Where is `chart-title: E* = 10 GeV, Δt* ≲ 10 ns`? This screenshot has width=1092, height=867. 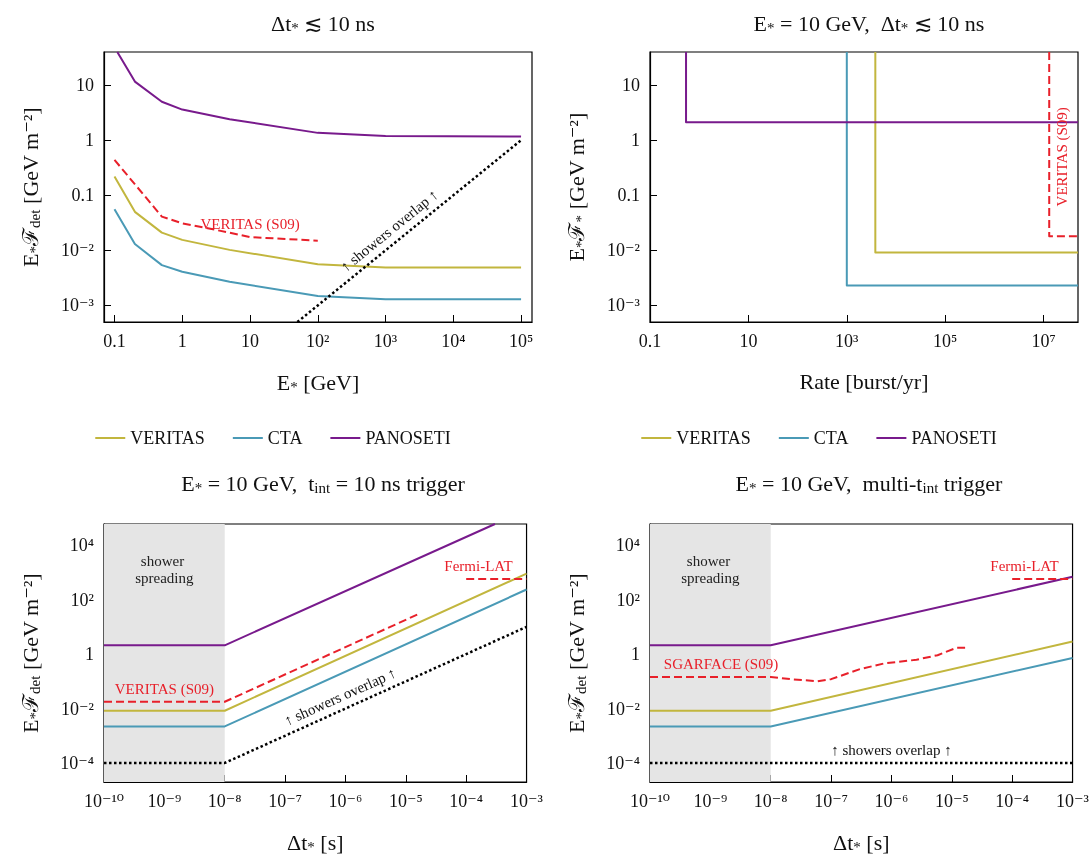 chart-title: E* = 10 GeV, Δt* ≲ 10 ns is located at coordinates (869, 23).